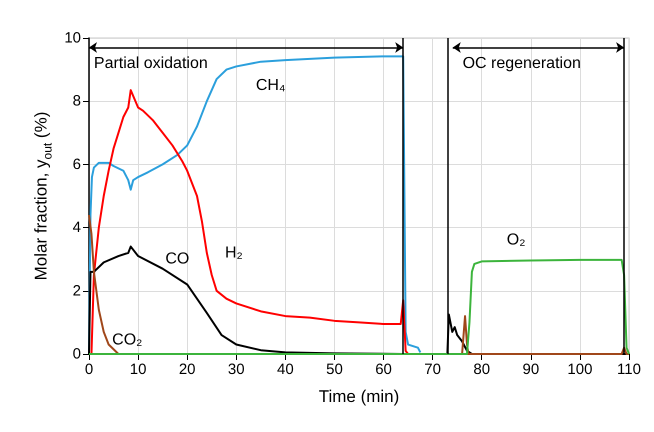 The image size is (654, 432). What do you see at coordinates (629, 369) in the screenshot?
I see `x-tick-label: 110` at bounding box center [629, 369].